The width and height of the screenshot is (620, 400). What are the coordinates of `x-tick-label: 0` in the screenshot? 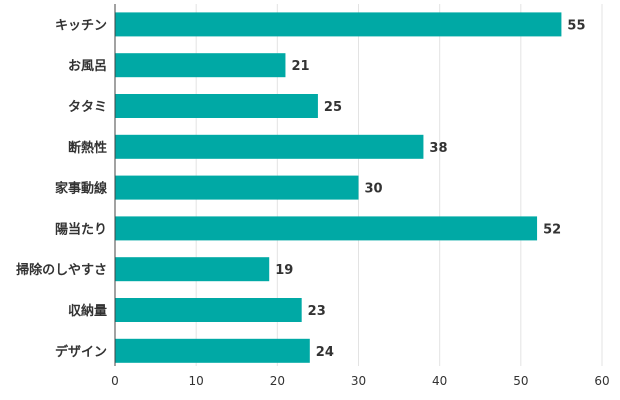 It's located at (115, 381).